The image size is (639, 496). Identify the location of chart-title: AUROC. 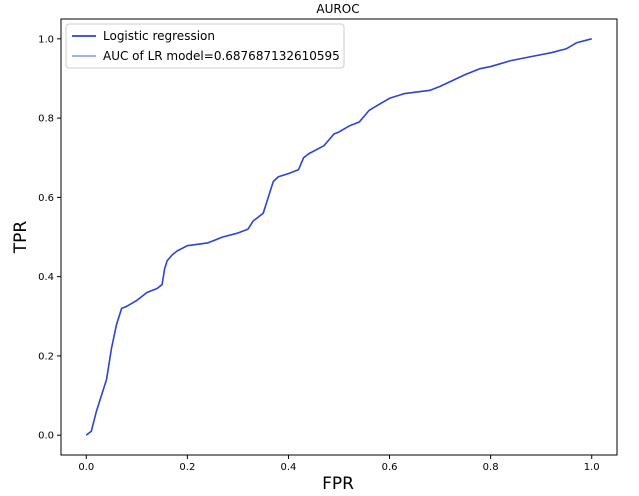
(337, 9).